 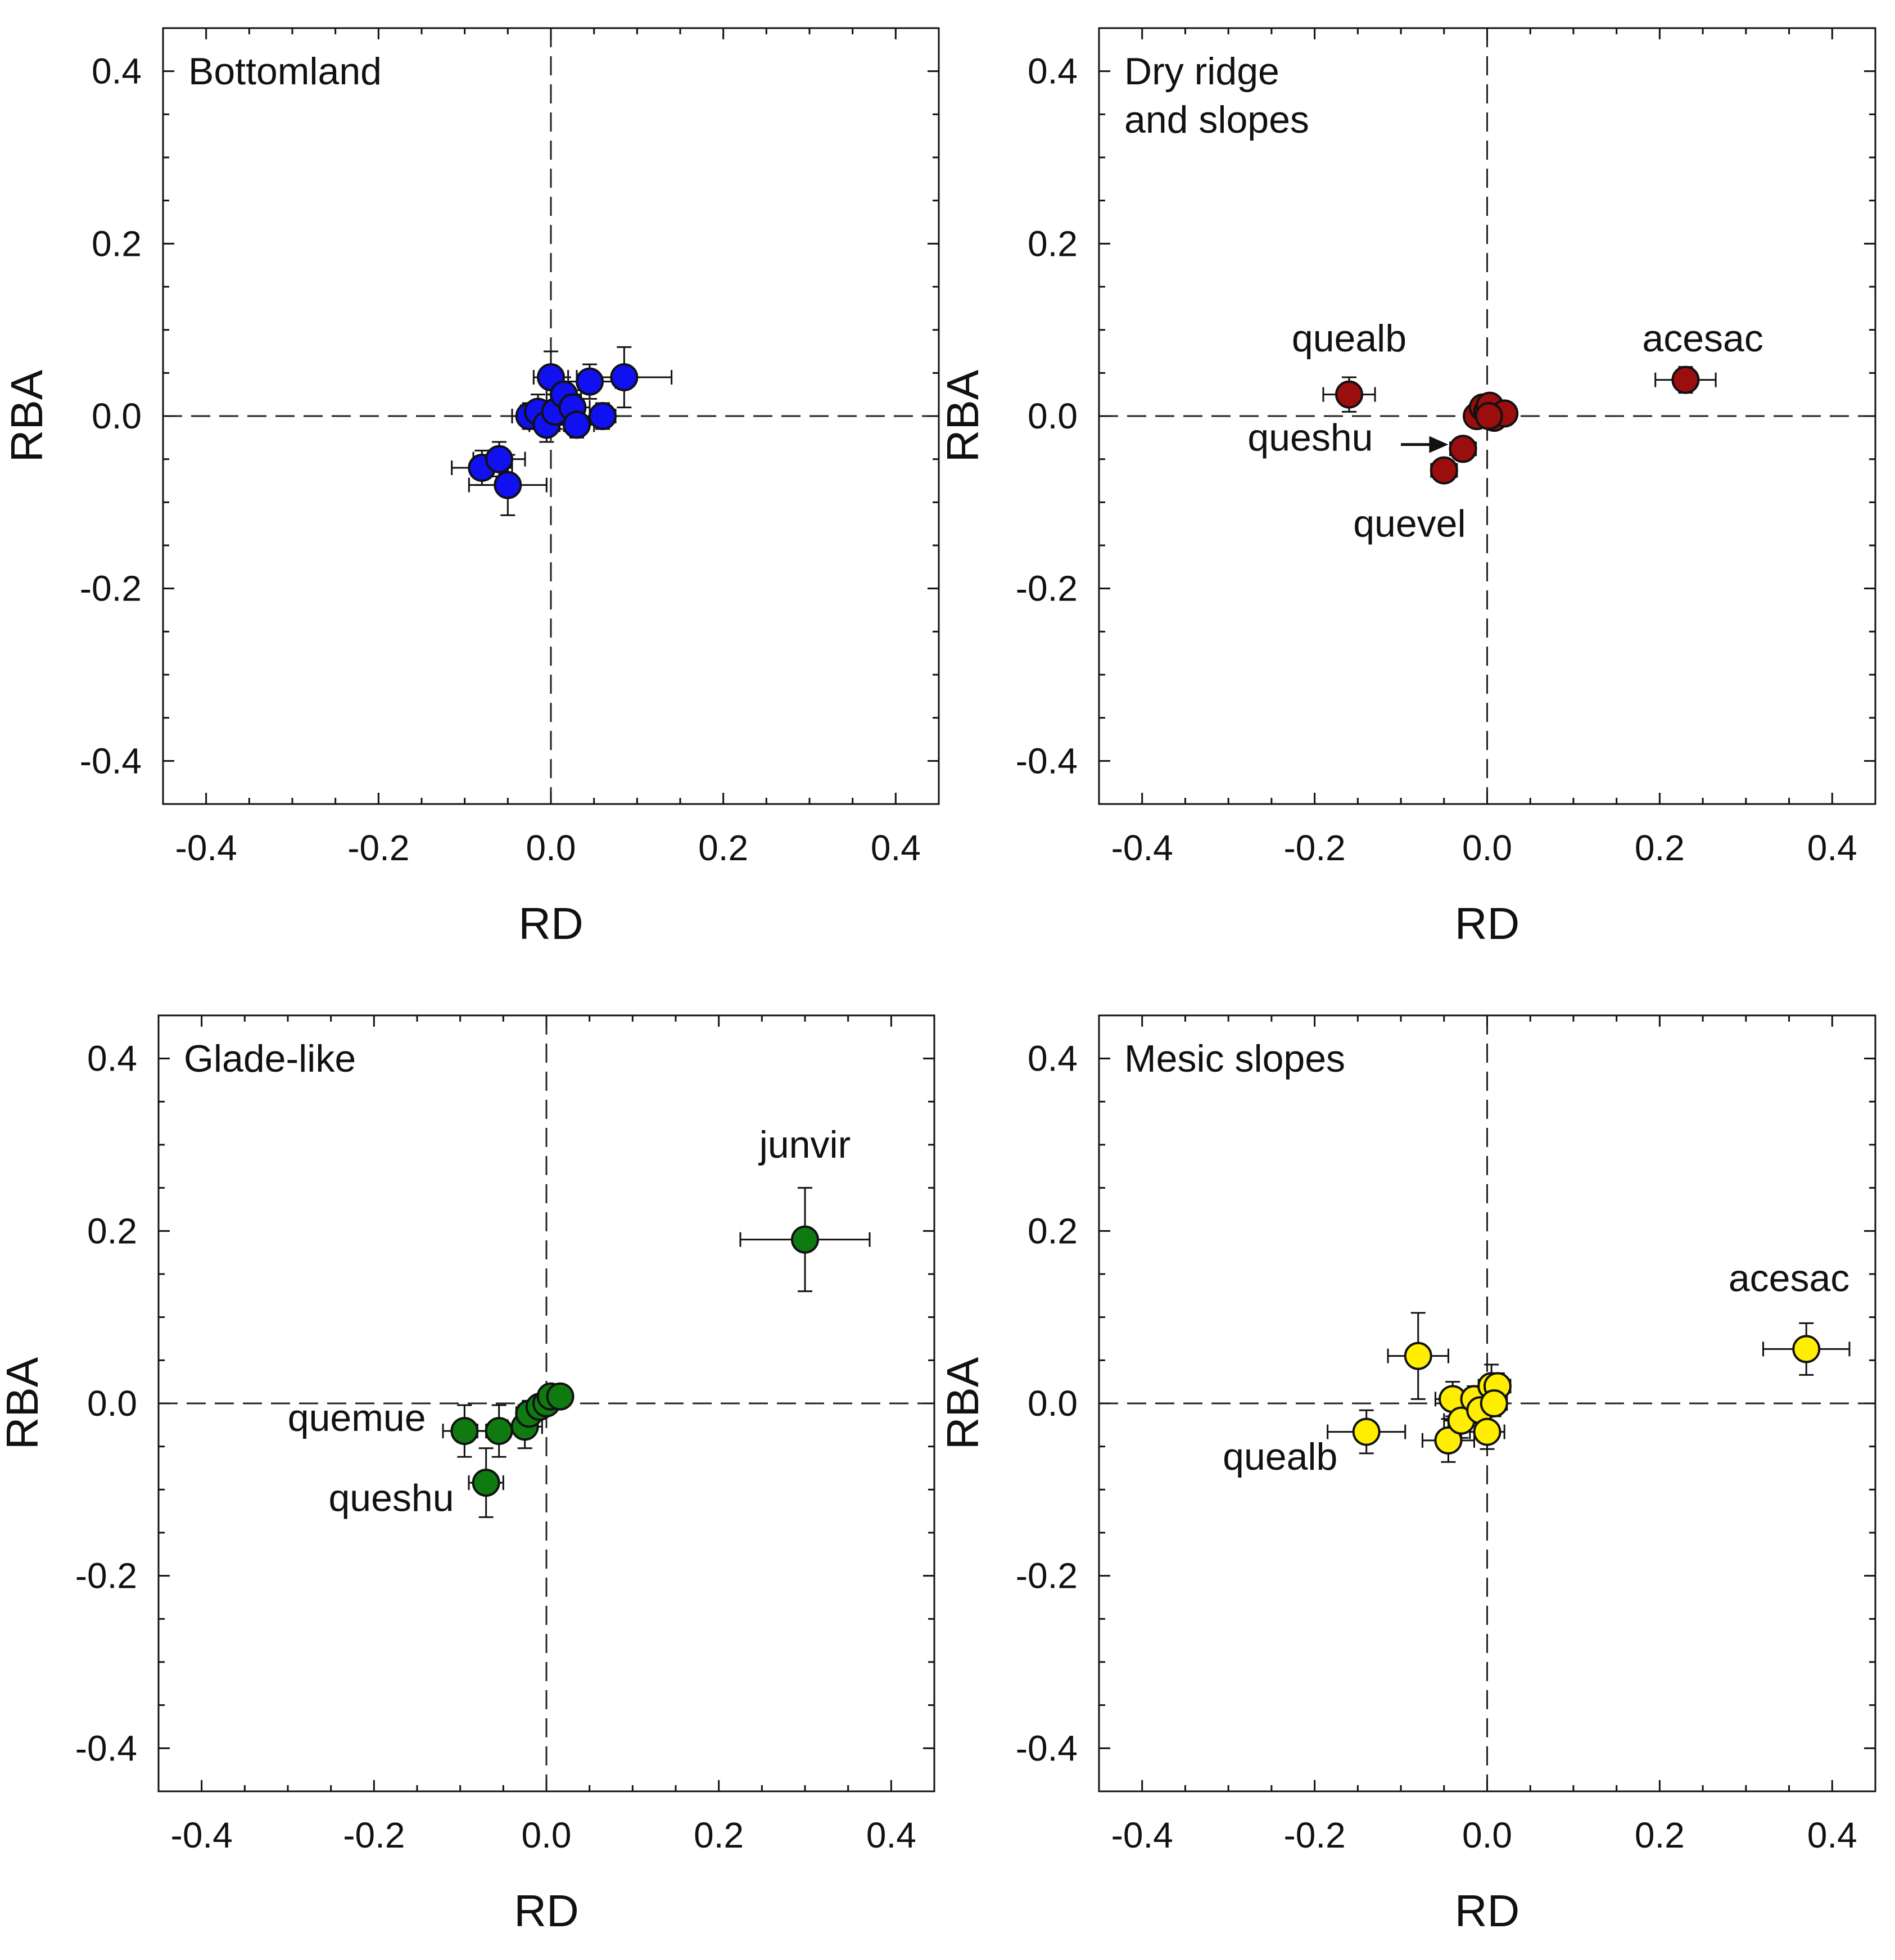 What do you see at coordinates (270, 1058) in the screenshot?
I see `panel-title: Glade-like` at bounding box center [270, 1058].